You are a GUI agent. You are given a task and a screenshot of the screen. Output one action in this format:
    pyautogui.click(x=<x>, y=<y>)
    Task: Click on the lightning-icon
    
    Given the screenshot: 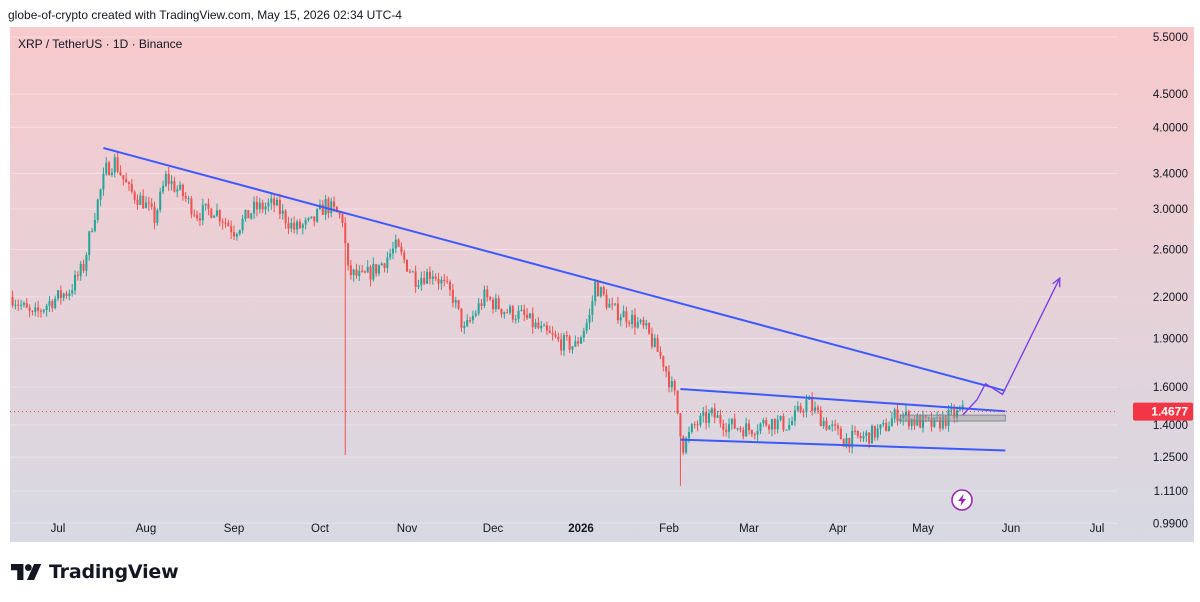 What is the action you would take?
    pyautogui.click(x=962, y=500)
    